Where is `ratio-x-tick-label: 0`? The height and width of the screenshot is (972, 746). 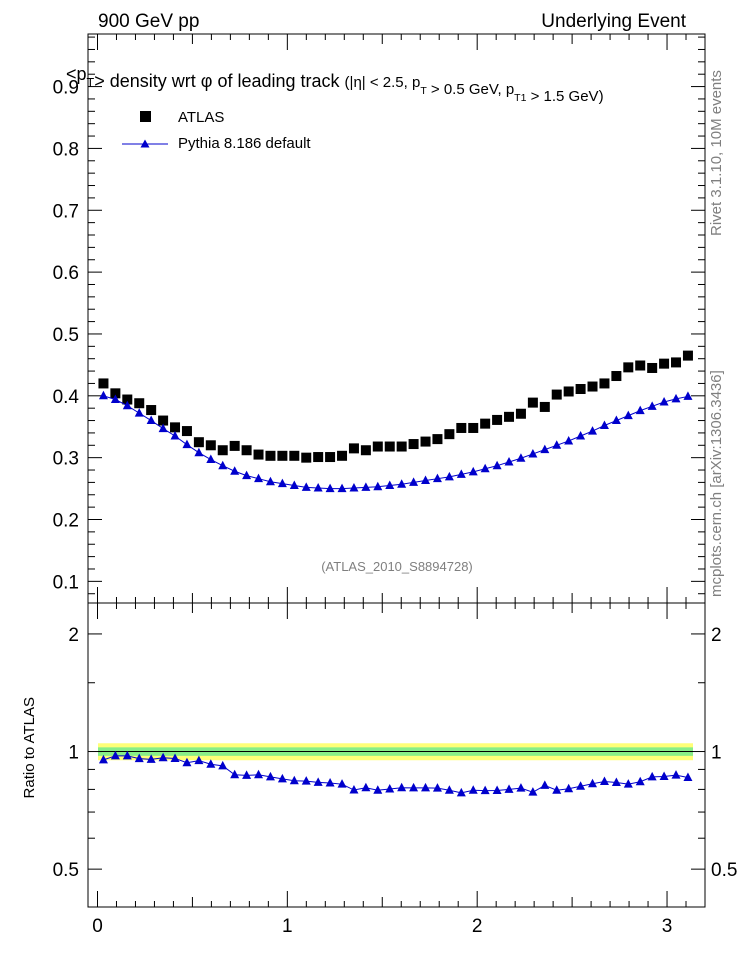
ratio-x-tick-label: 0 is located at coordinates (97, 926).